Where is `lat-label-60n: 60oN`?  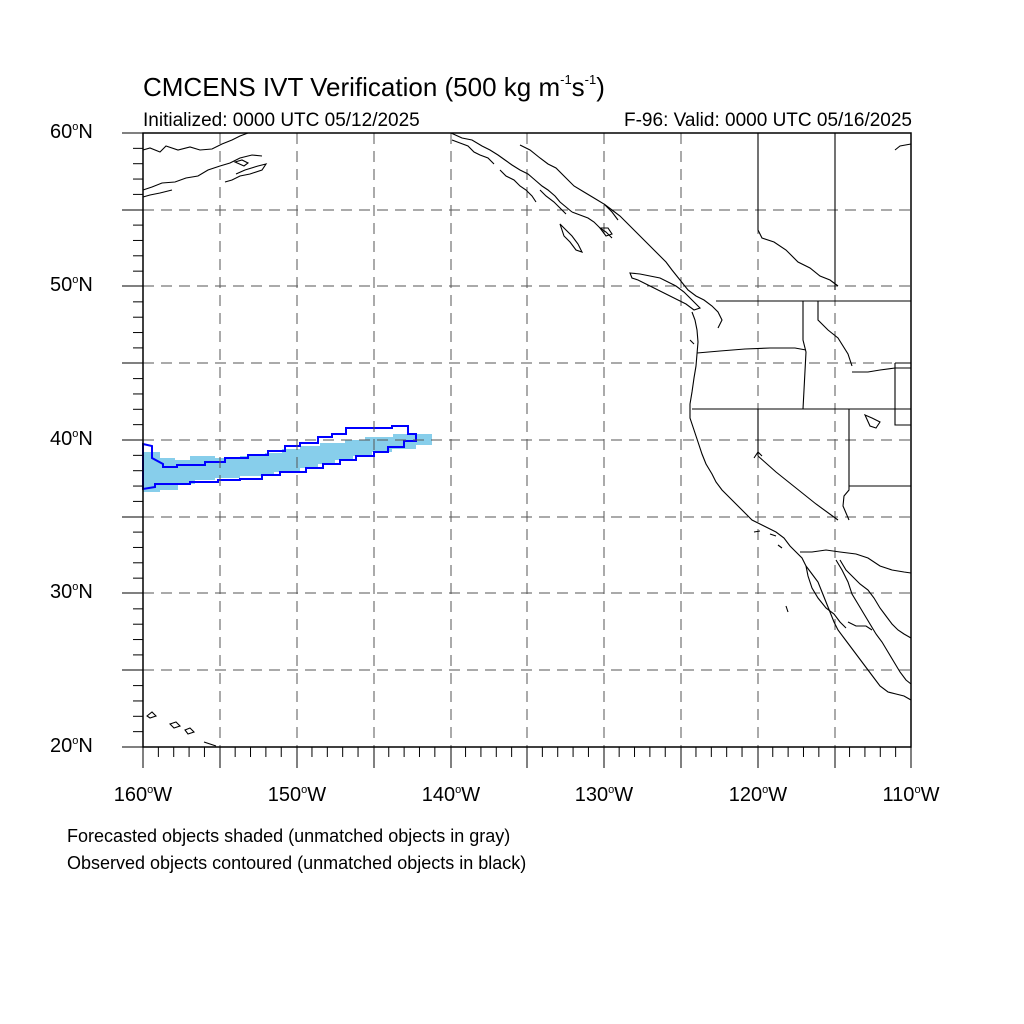
lat-label-60n: 60oN is located at coordinates (71, 132).